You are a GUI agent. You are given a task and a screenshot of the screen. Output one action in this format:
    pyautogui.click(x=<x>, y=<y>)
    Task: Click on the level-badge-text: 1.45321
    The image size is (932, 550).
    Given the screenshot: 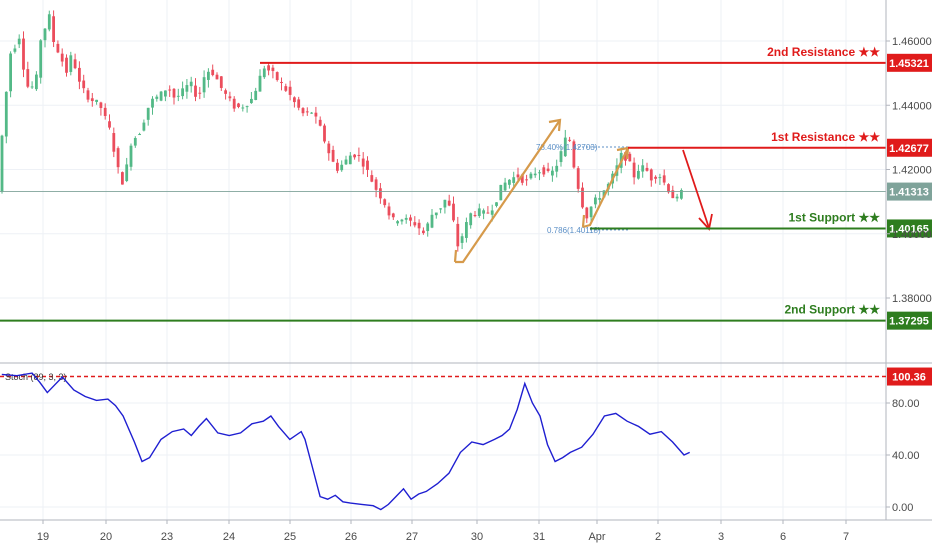 What is the action you would take?
    pyautogui.click(x=909, y=64)
    